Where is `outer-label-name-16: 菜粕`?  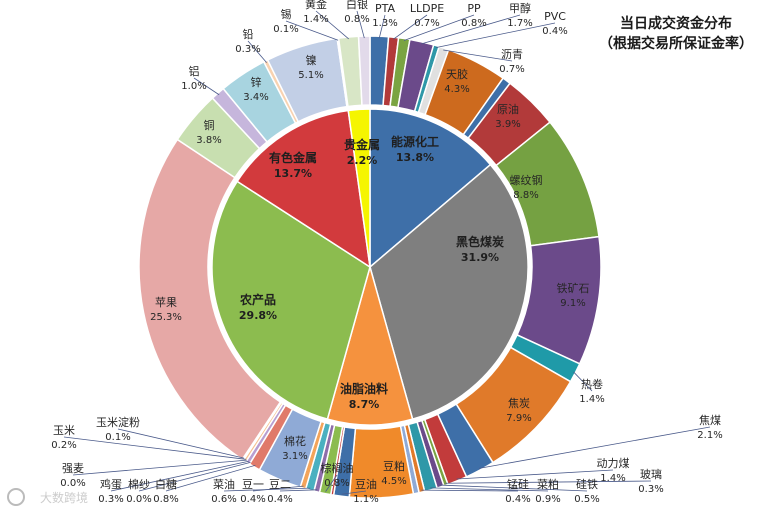
outer-label-name-16: 菜粕 is located at coordinates (548, 484).